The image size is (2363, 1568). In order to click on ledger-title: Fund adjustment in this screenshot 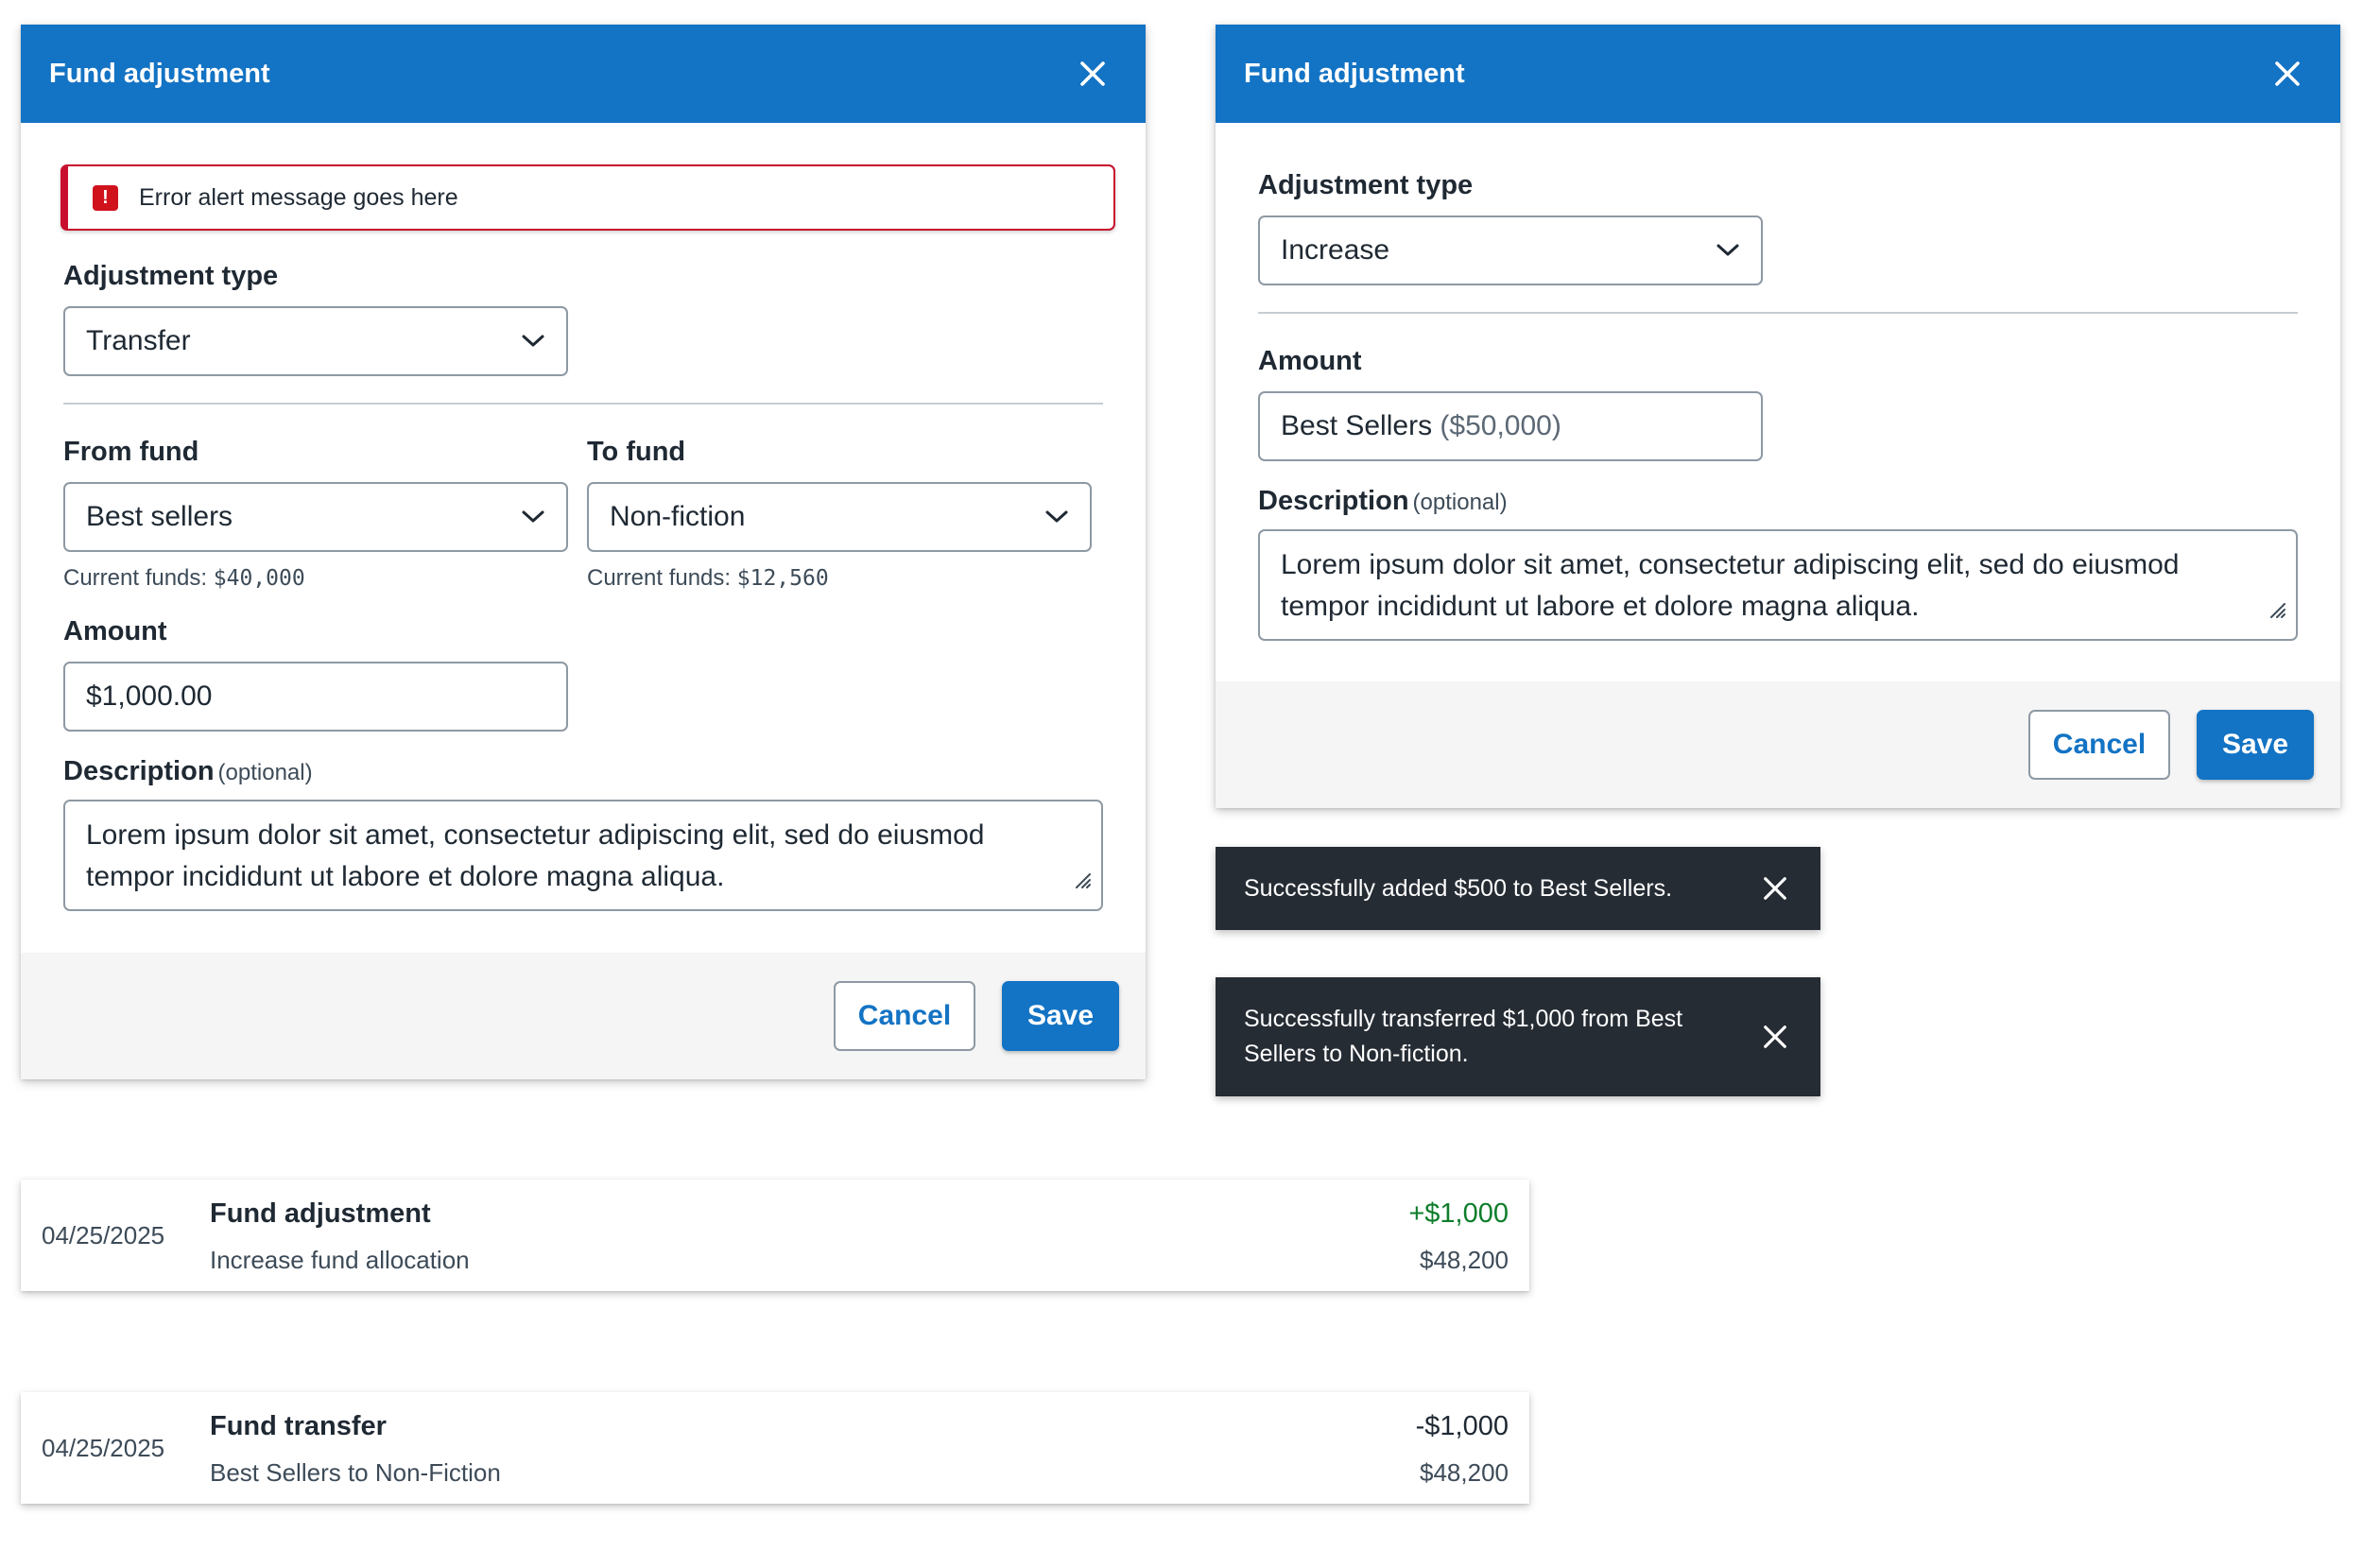, I will do `click(320, 1213)`.